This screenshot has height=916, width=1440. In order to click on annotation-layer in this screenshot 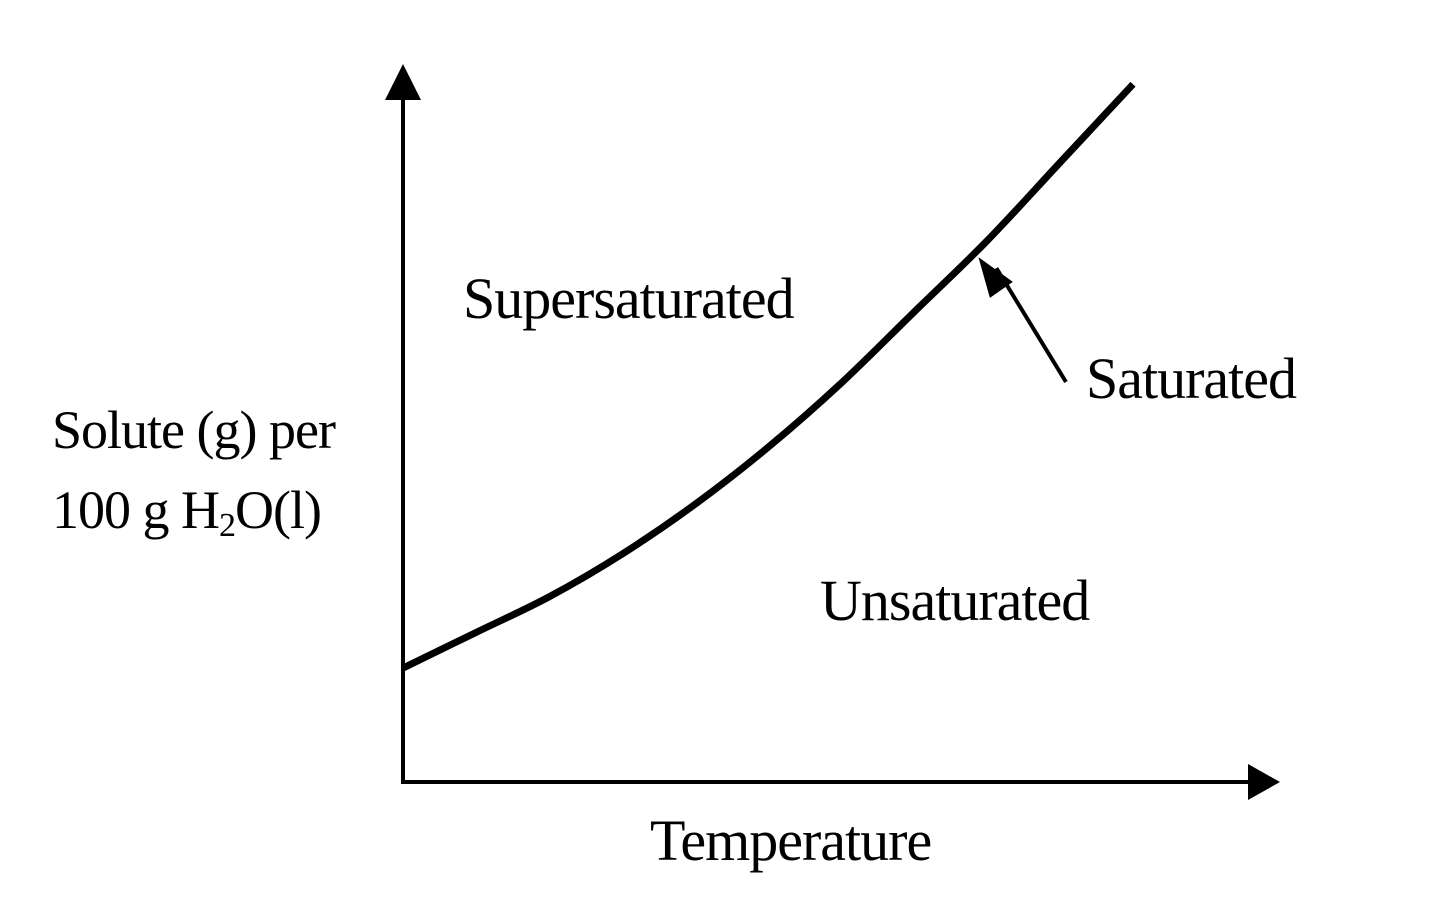, I will do `click(1023, 320)`.